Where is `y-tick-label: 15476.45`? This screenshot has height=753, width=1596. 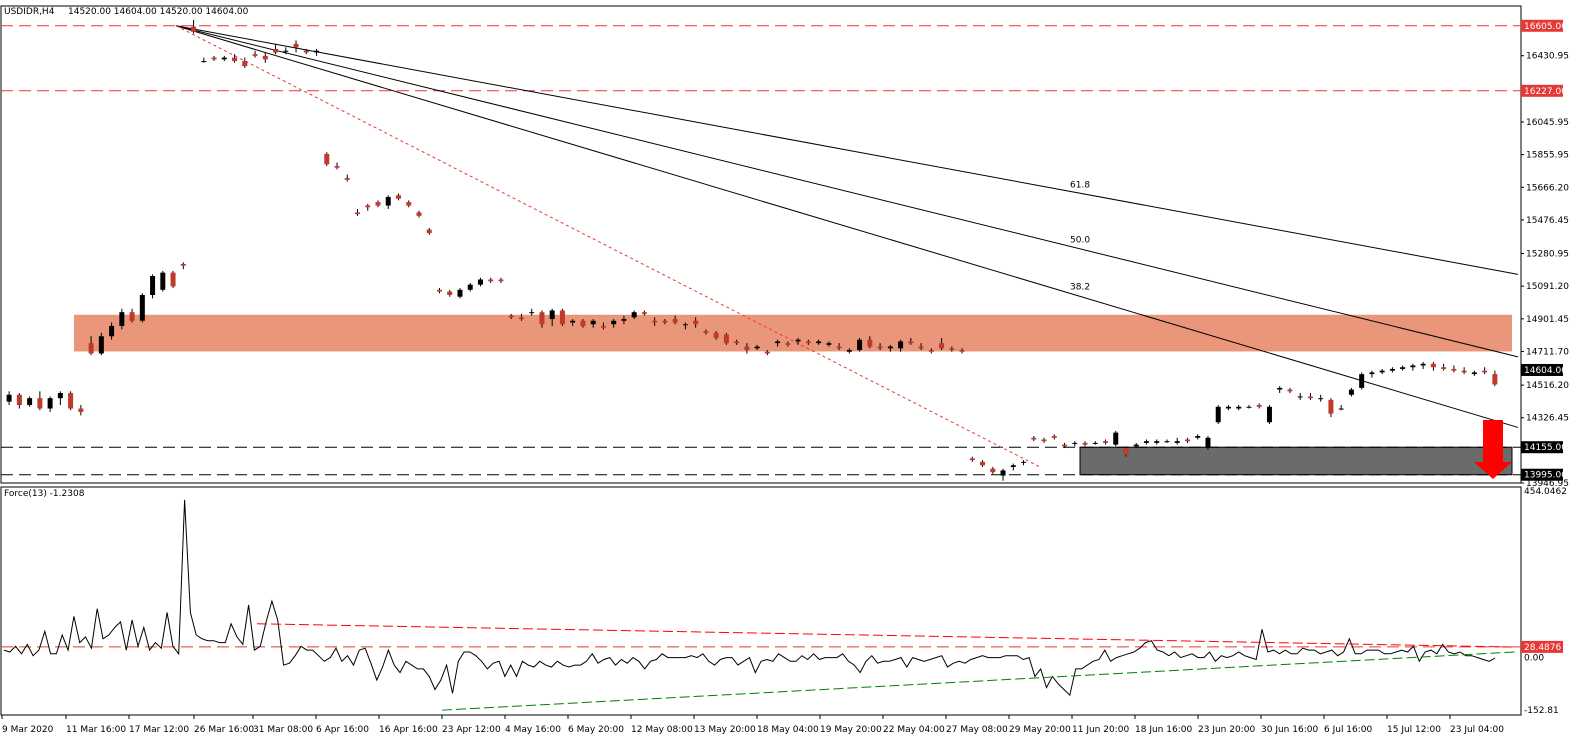 y-tick-label: 15476.45 is located at coordinates (1547, 221).